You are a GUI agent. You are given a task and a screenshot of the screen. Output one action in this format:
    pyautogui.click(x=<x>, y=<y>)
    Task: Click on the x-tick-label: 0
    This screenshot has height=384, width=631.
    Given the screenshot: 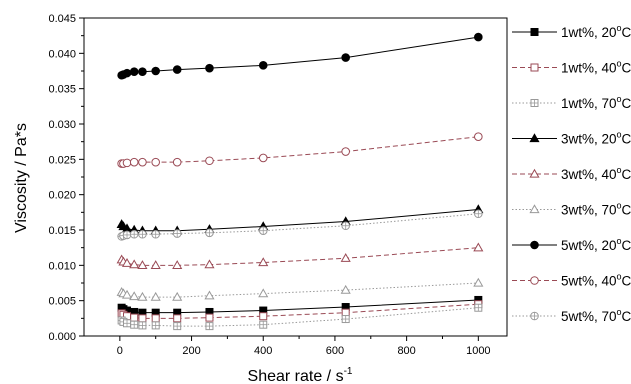 What is the action you would take?
    pyautogui.click(x=120, y=351)
    